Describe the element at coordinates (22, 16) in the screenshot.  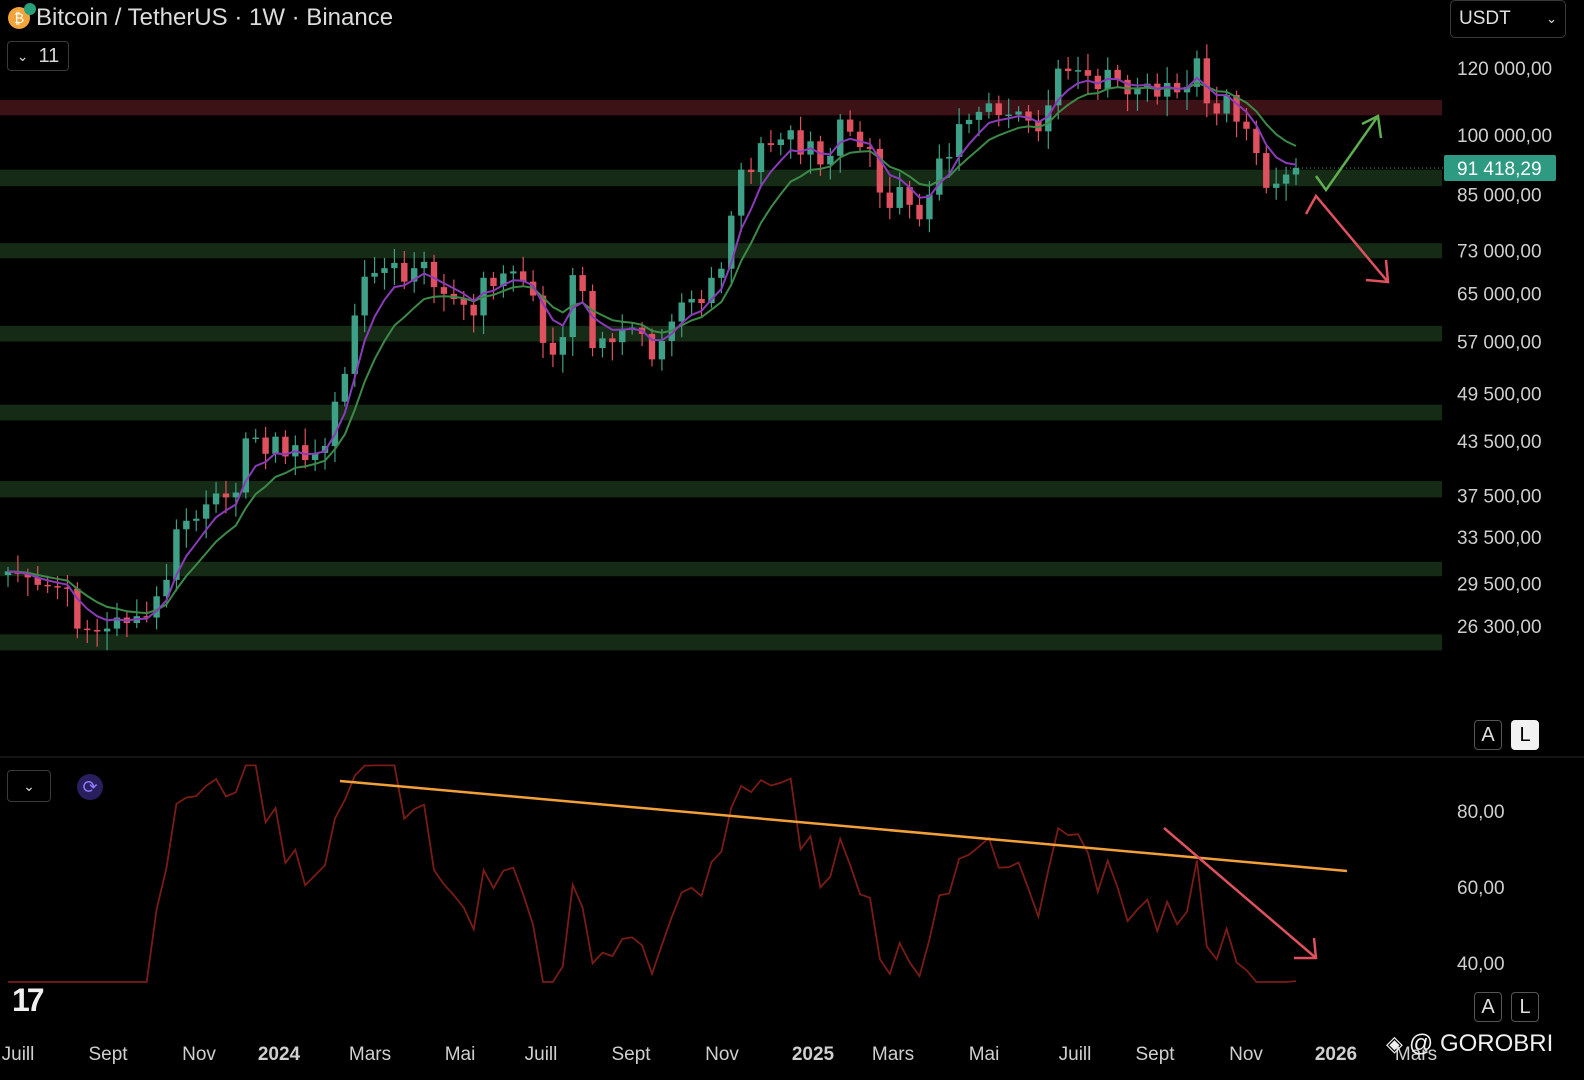
I see `bitcoin-icon: ₿` at that location.